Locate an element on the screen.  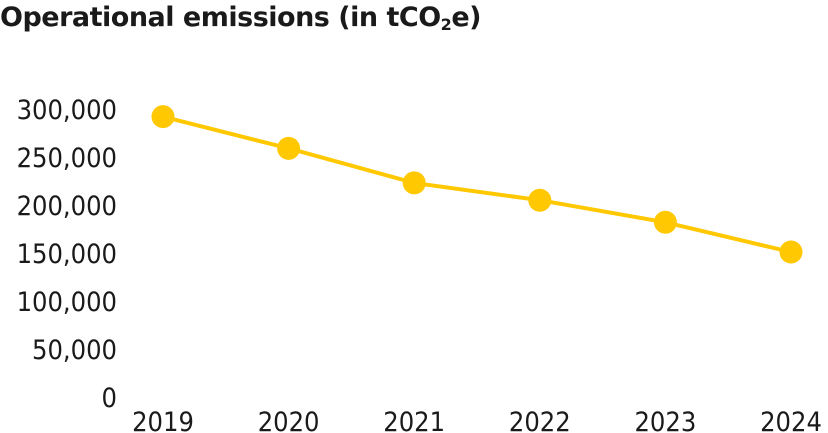
x-tick-label: 2020 is located at coordinates (289, 420).